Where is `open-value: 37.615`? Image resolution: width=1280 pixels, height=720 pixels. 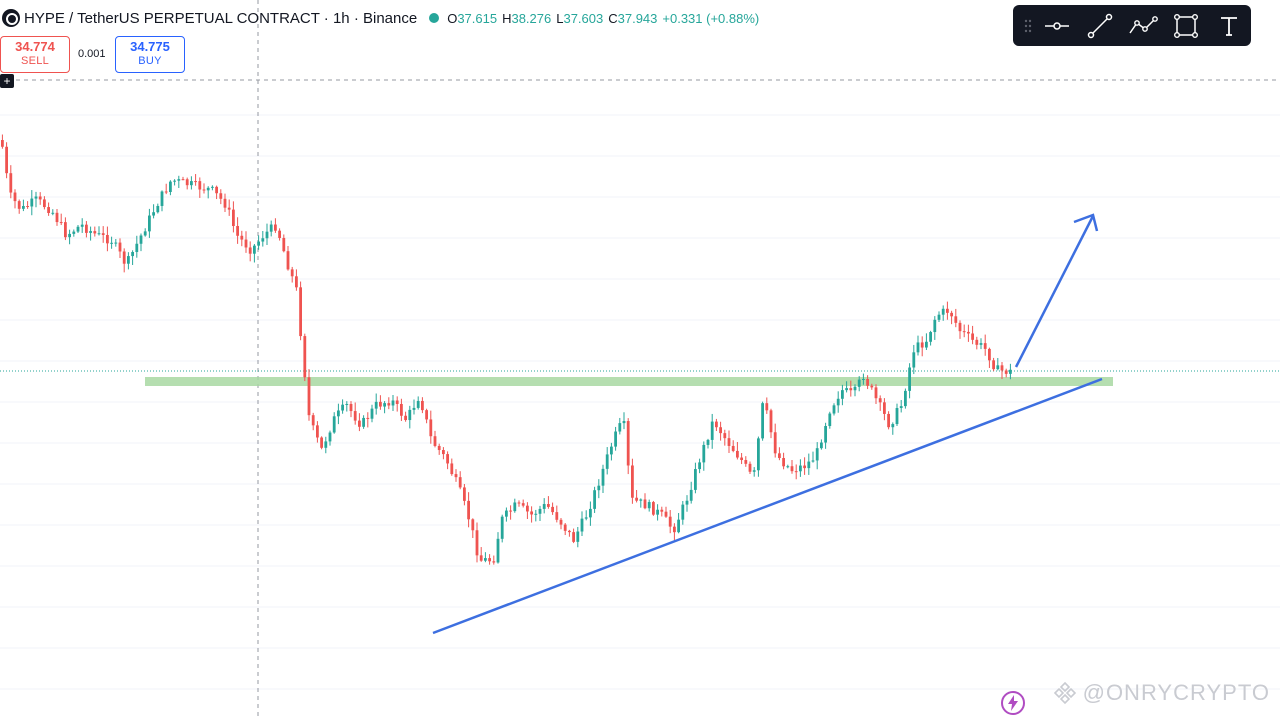 open-value: 37.615 is located at coordinates (477, 18).